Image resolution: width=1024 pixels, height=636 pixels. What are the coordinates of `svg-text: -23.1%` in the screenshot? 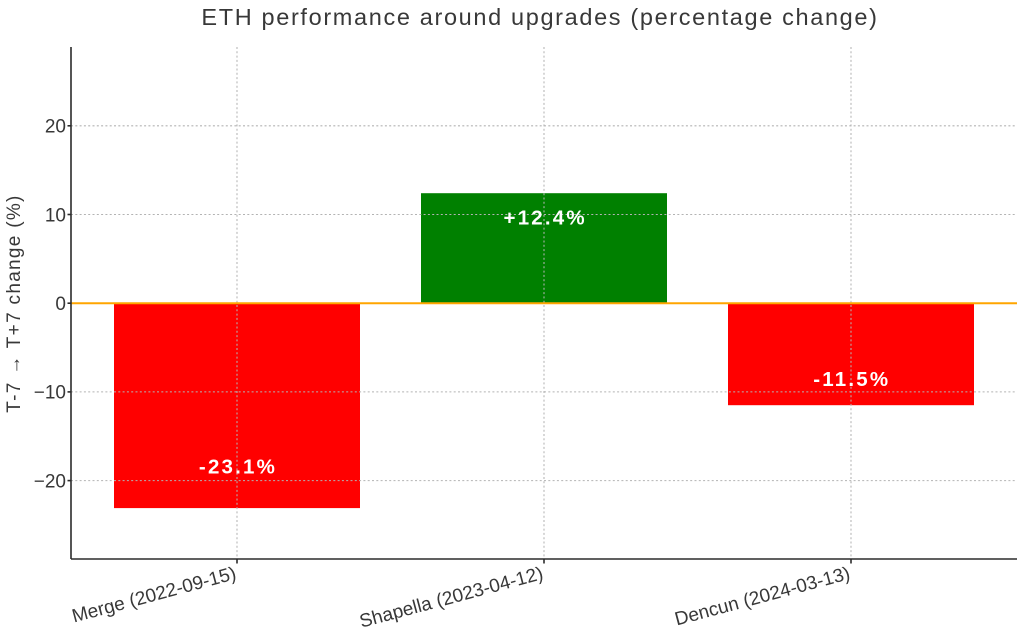 It's located at (238, 467).